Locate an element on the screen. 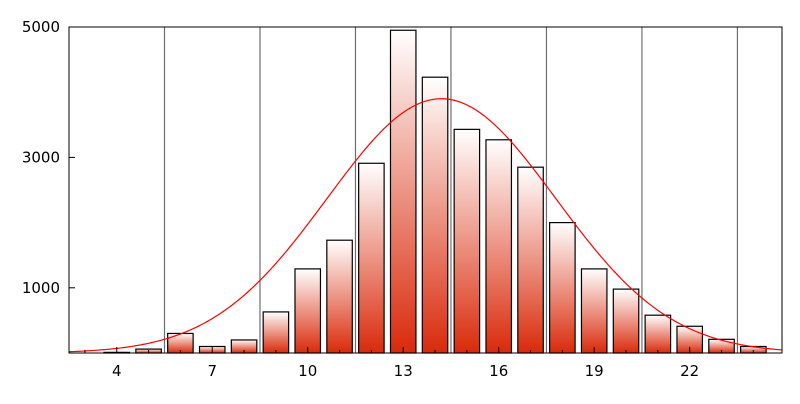 The height and width of the screenshot is (404, 800). y-tick-label: 1000 is located at coordinates (41, 288).